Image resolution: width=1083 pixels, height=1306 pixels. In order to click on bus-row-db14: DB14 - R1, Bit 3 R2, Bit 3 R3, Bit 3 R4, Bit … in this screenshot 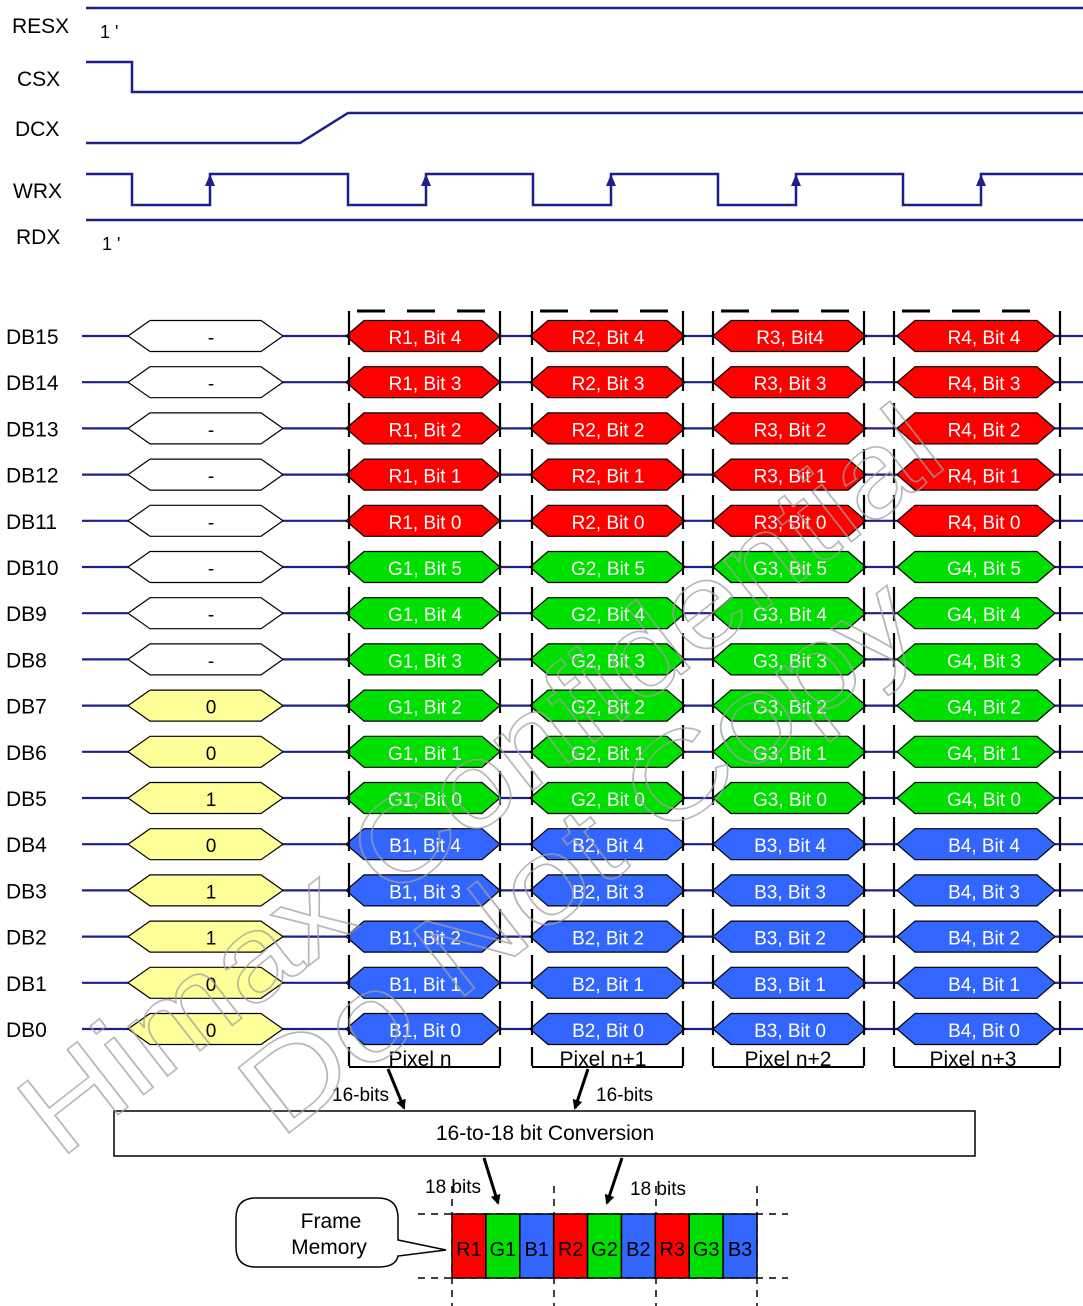, I will do `click(544, 382)`.